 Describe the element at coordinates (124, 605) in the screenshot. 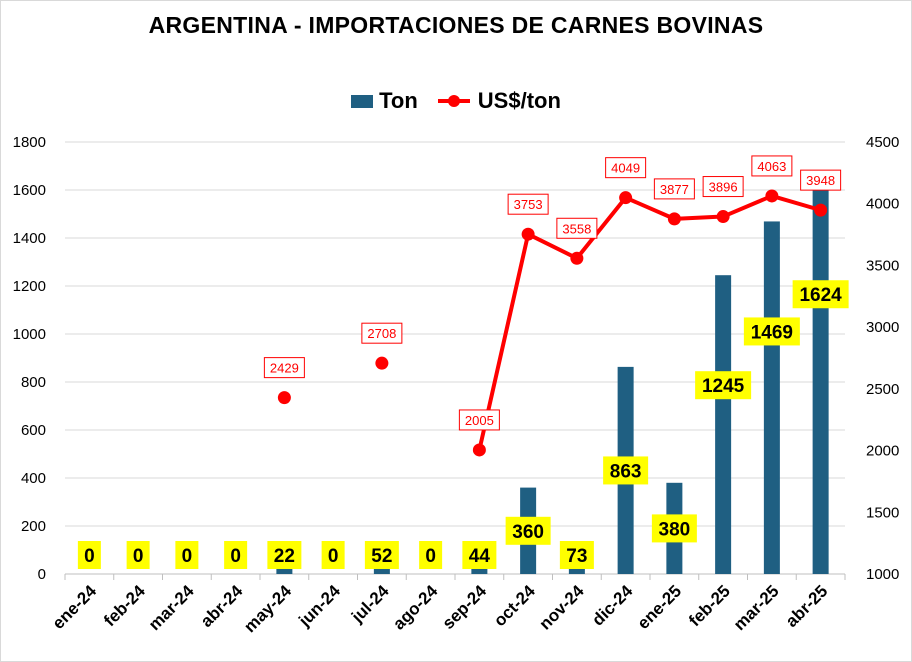

I see `x-tick-label: feb-24` at that location.